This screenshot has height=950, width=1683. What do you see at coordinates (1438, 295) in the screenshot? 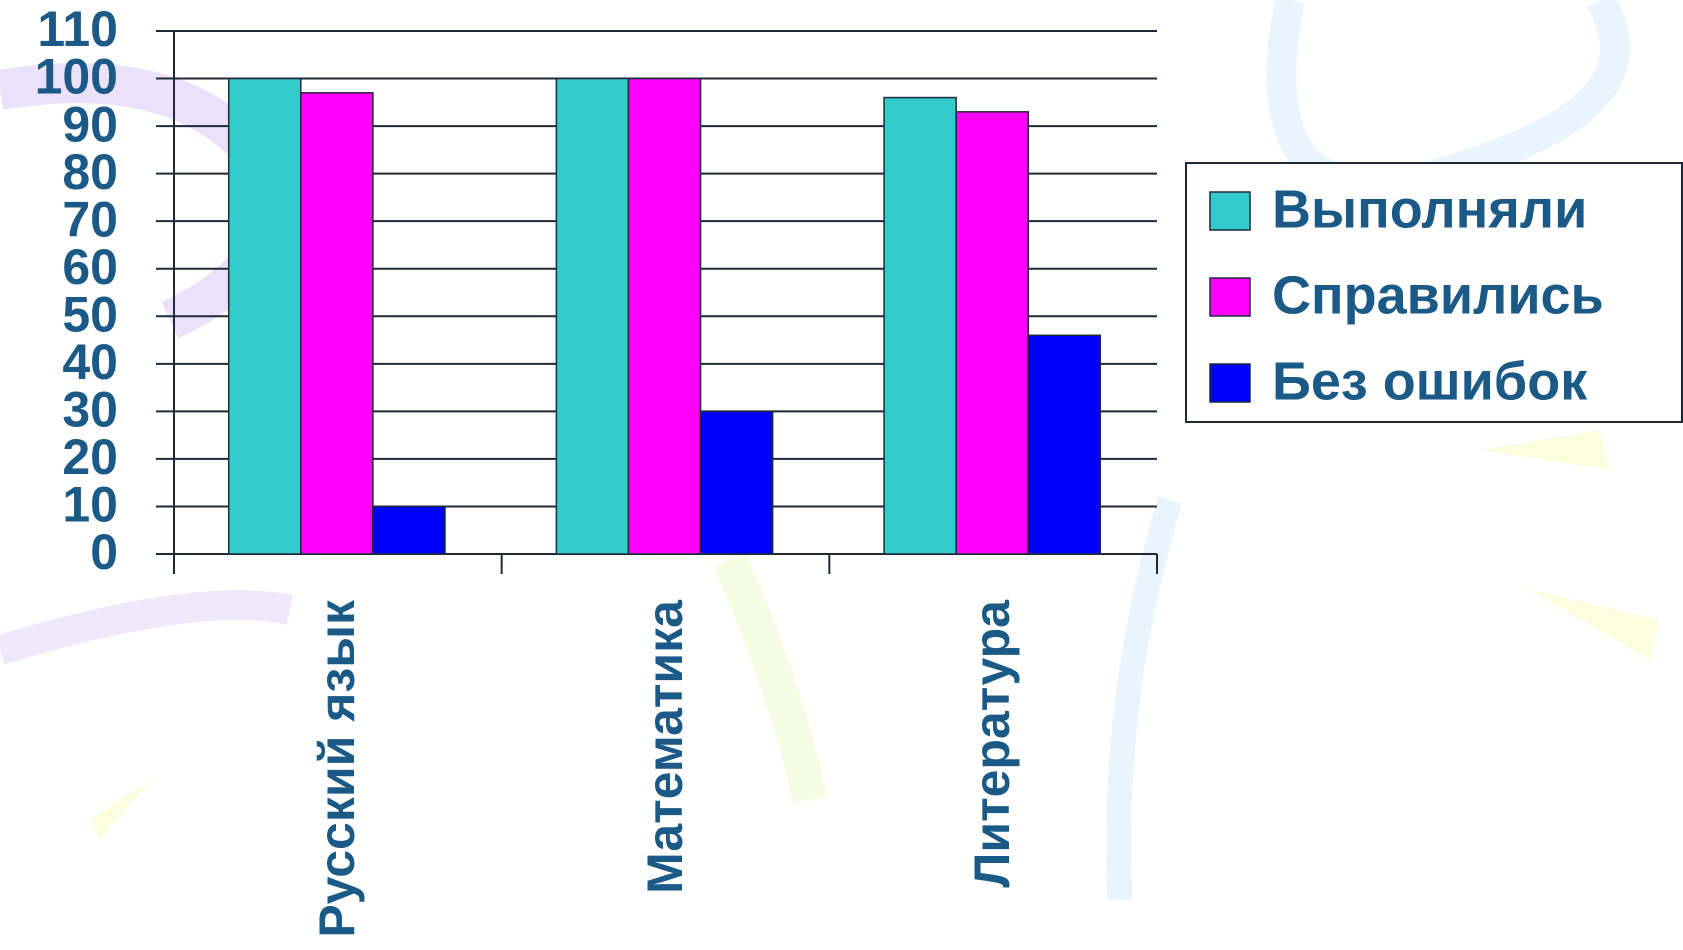
I see `legend-label: Справились` at bounding box center [1438, 295].